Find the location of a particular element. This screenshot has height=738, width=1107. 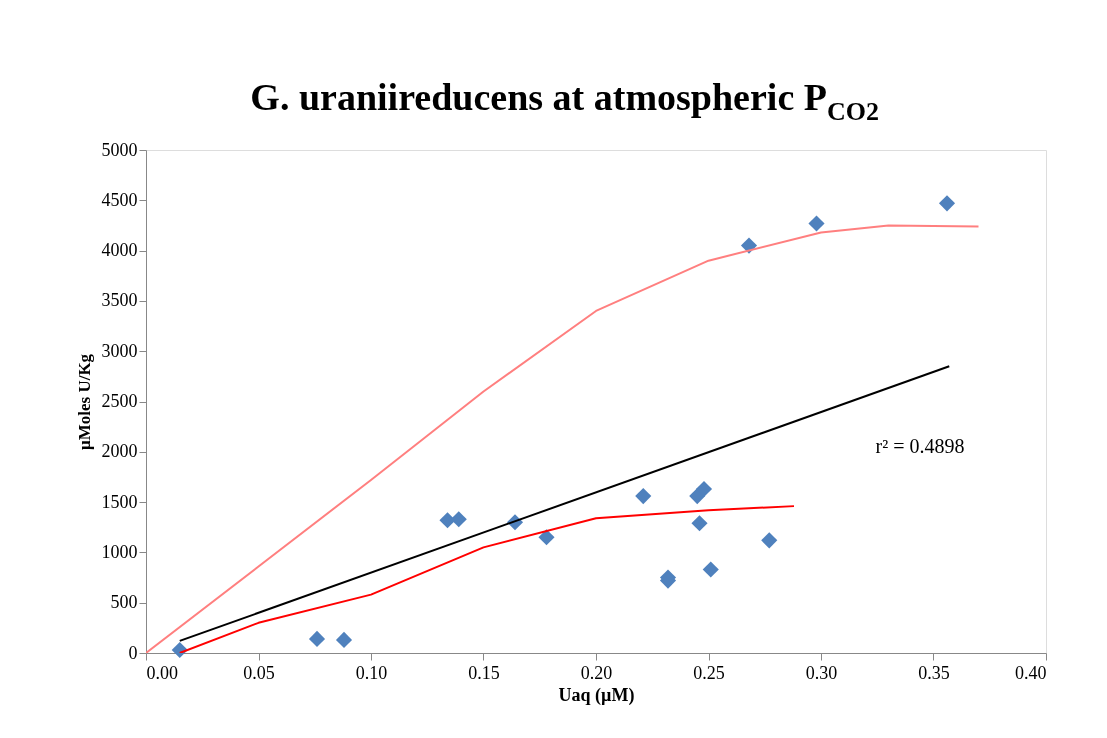

y-tick-label: 5000 is located at coordinates (119, 149).